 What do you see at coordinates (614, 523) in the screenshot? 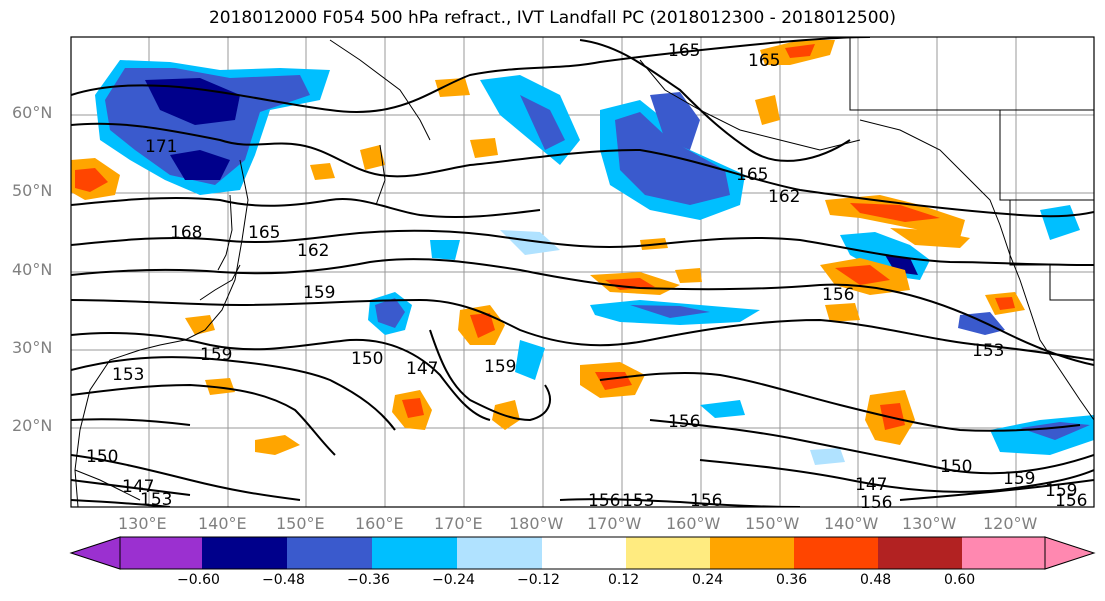
I see `lon-label: 170°W` at bounding box center [614, 523].